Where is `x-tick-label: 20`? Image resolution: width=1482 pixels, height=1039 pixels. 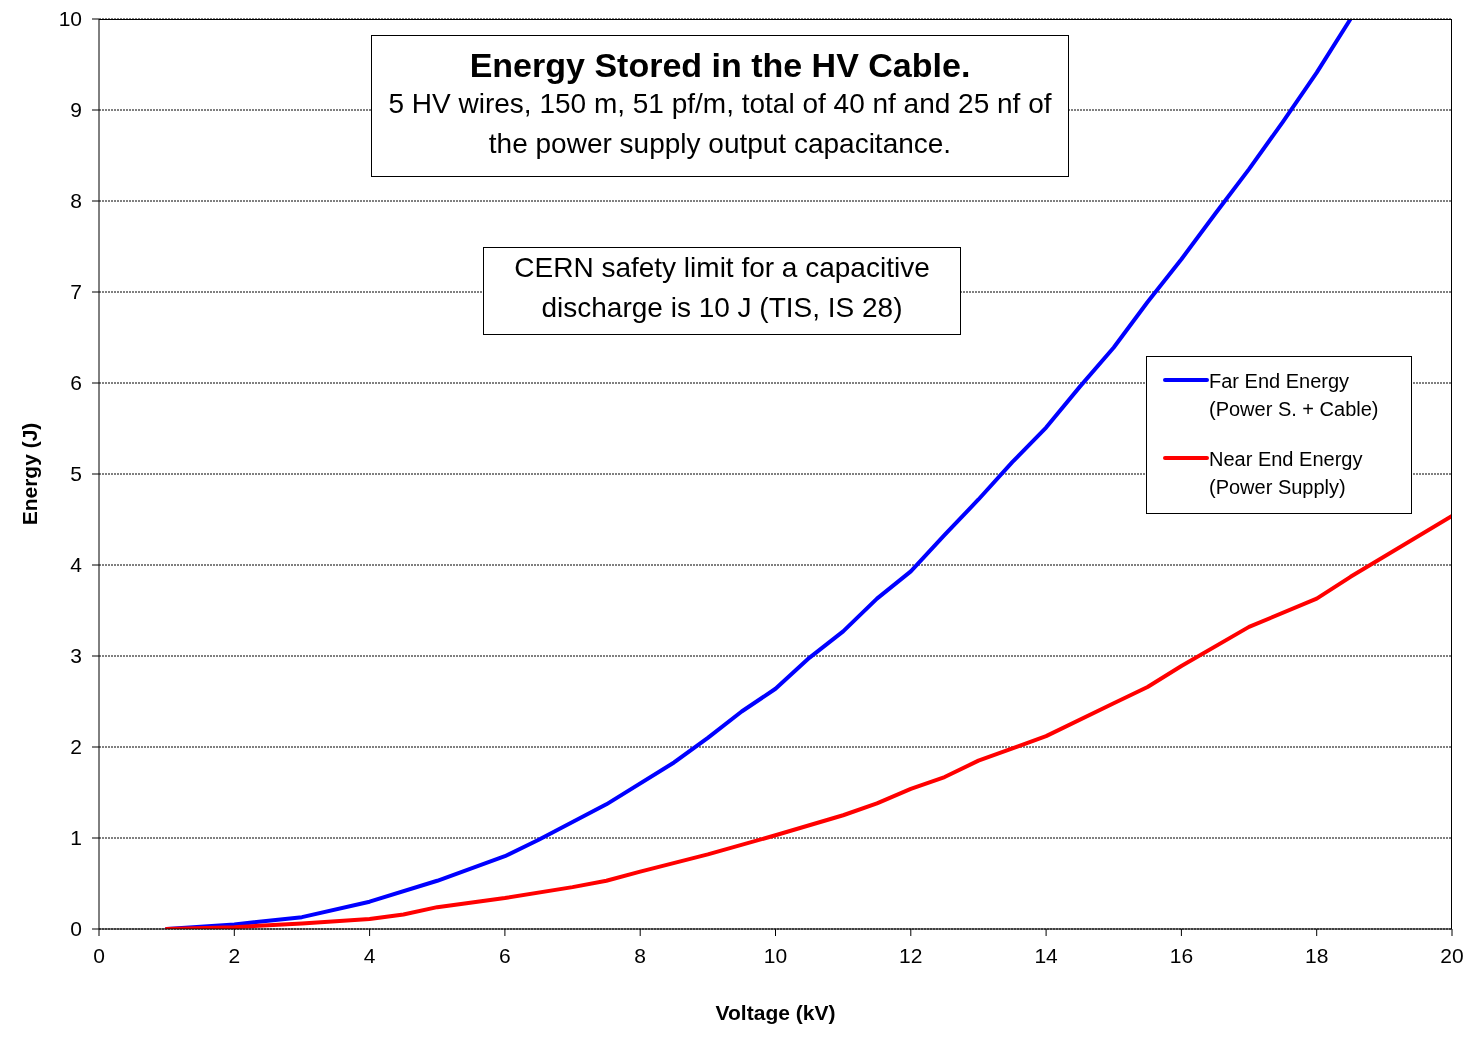 x-tick-label: 20 is located at coordinates (1452, 955).